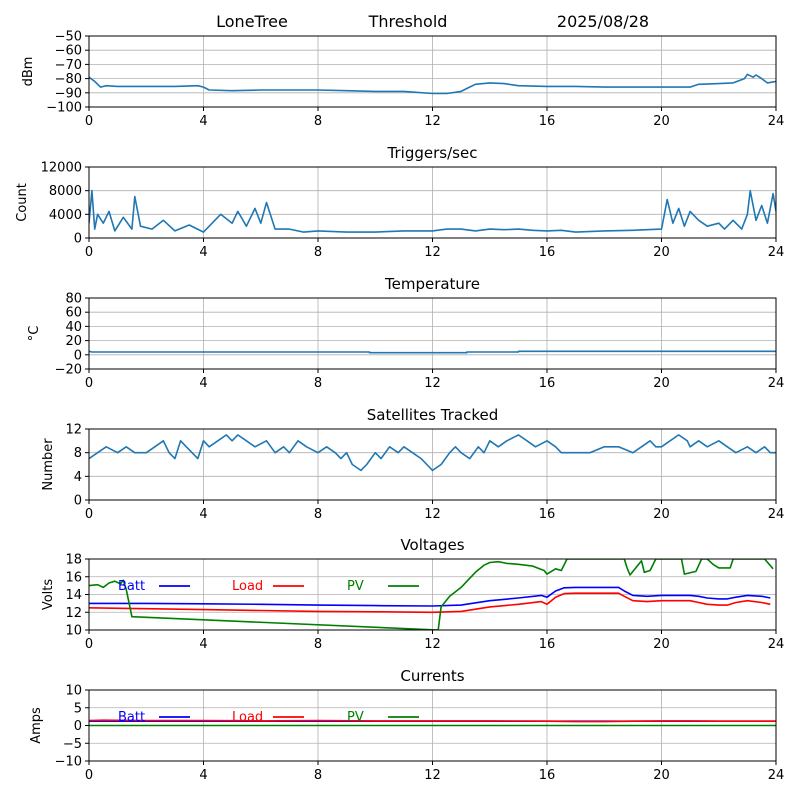 The width and height of the screenshot is (800, 800). I want to click on y-tick-label: −100, so click(64, 108).